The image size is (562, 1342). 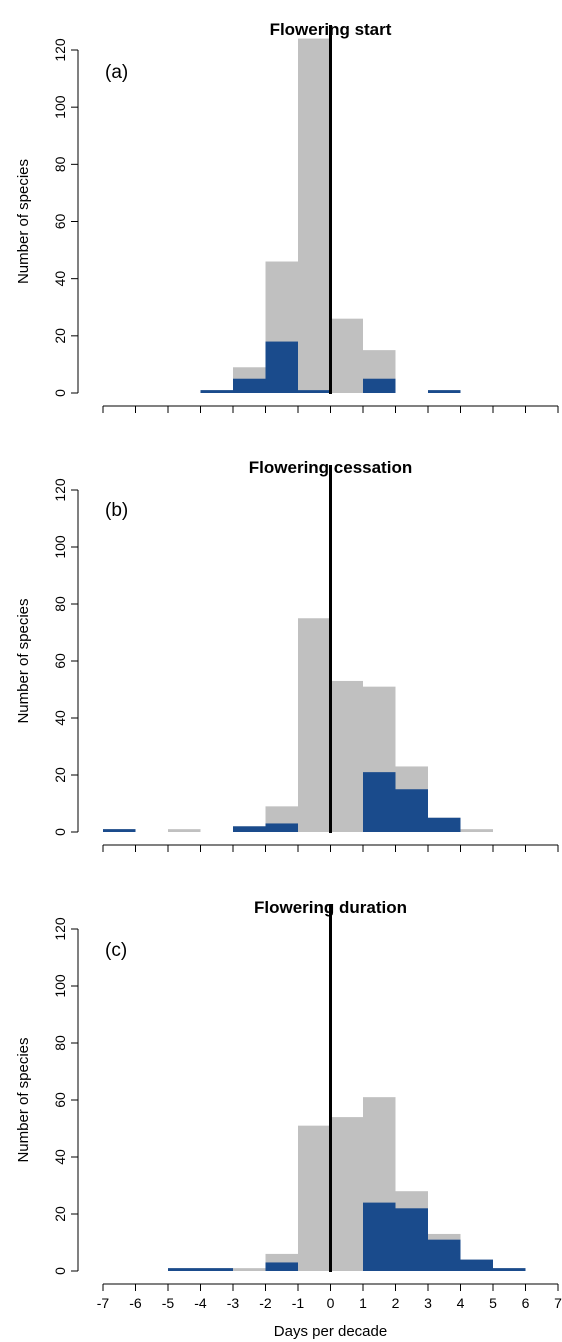 I want to click on bar-significant-bin--1, so click(x=314, y=391).